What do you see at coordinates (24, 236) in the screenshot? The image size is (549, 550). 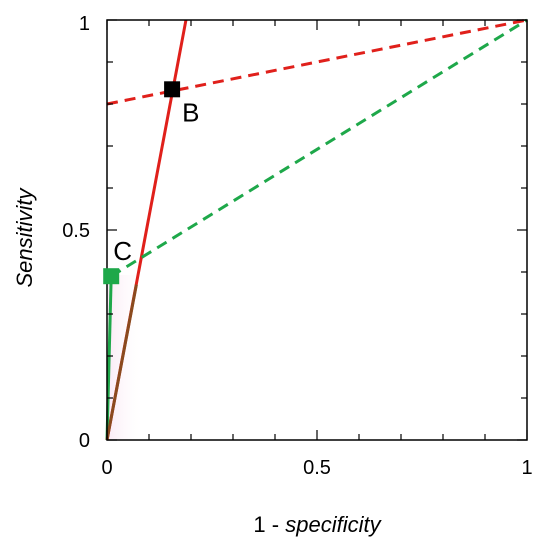 I see `y-axis-label: Sensitivity` at bounding box center [24, 236].